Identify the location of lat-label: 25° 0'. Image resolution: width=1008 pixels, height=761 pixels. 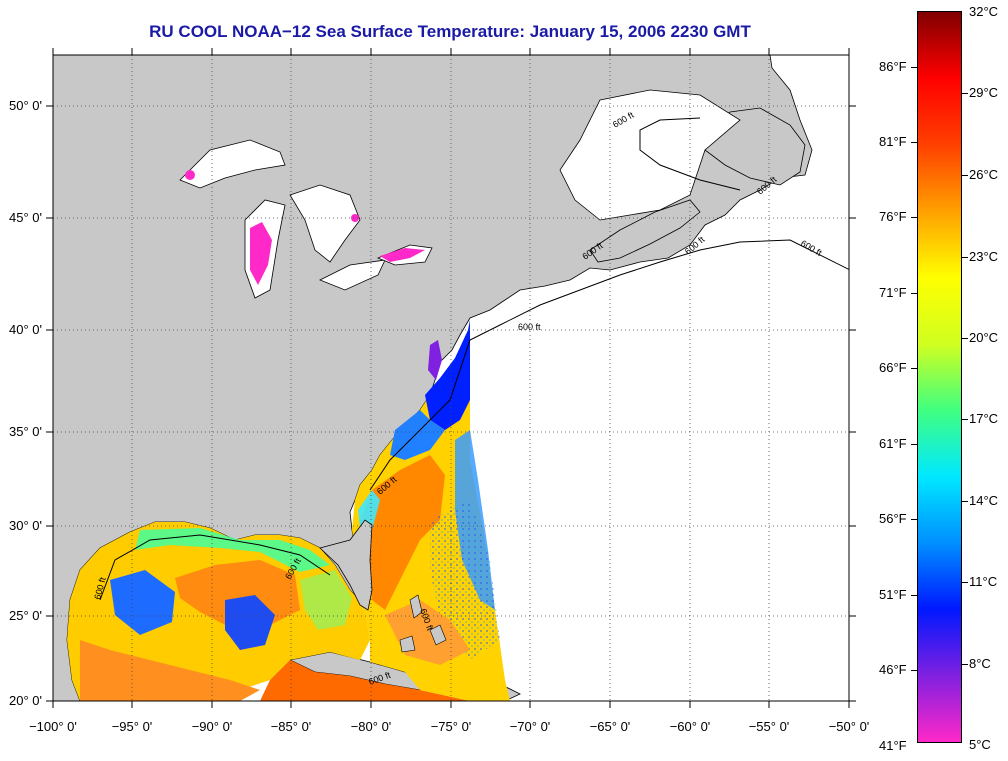
(25, 615).